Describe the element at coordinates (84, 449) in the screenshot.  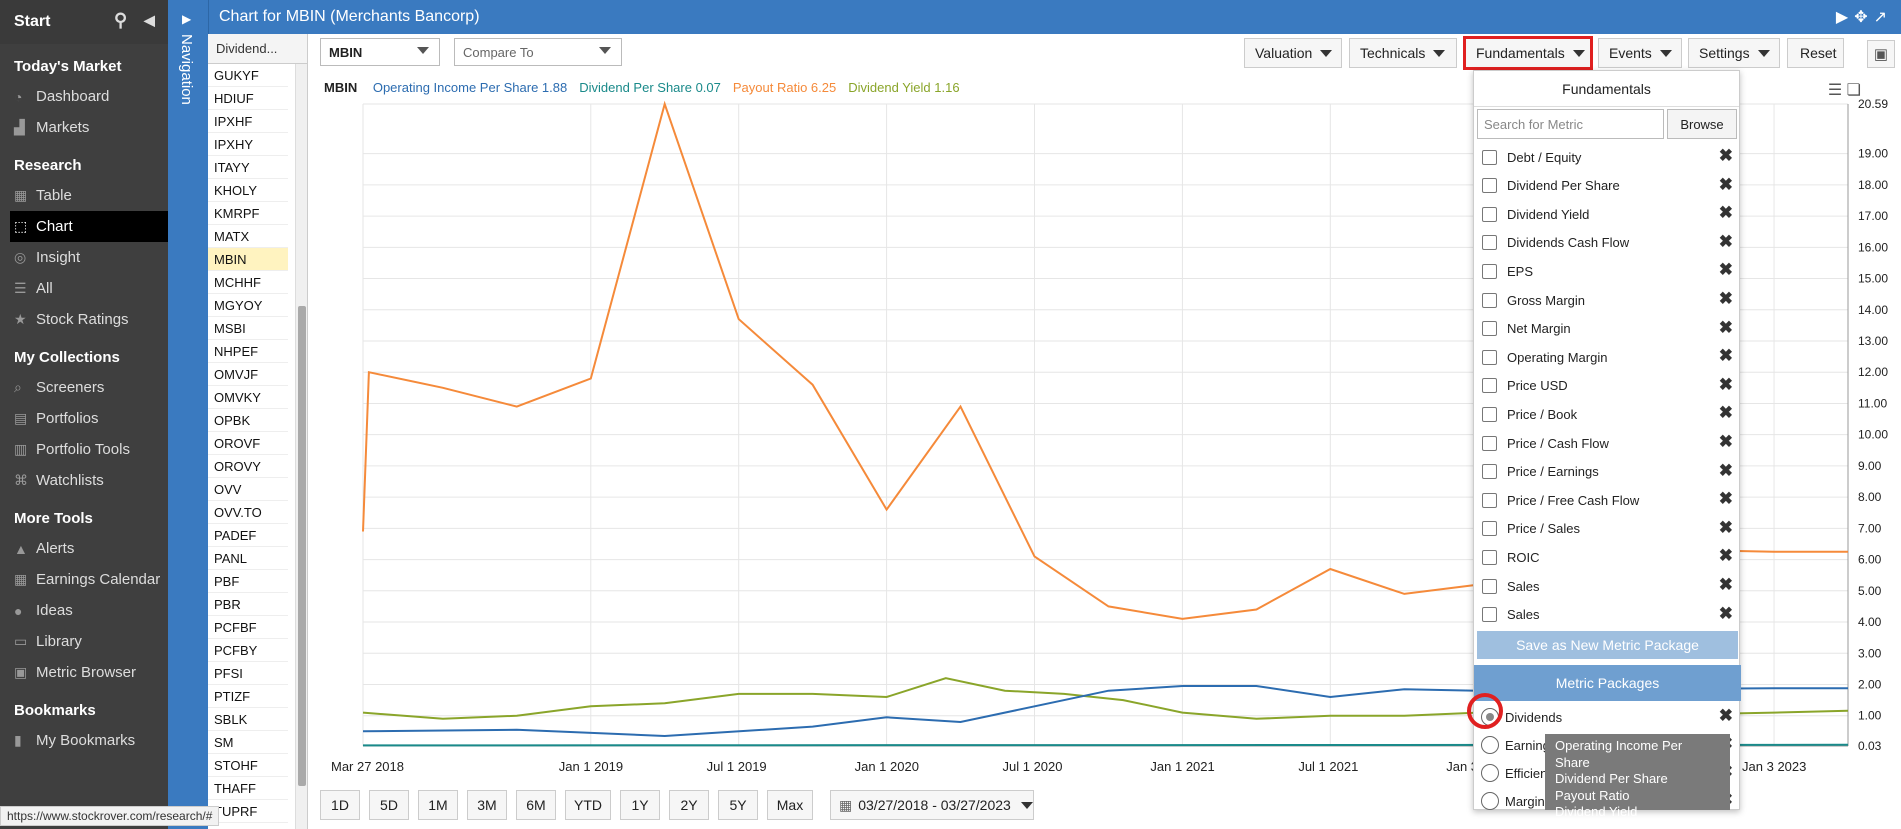
I see `sidebar-item-portfolio-tools: ▥ Portfolio Tools` at that location.